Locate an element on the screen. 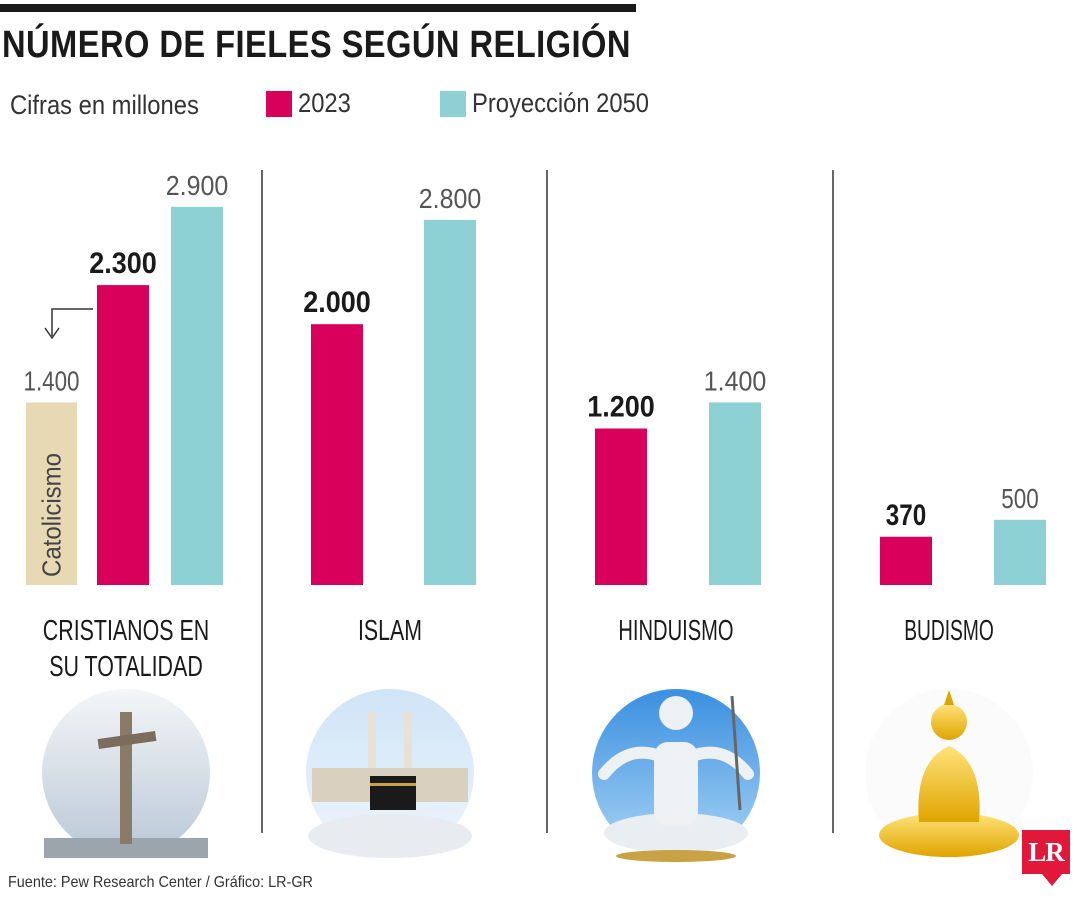 The image size is (1080, 900). catolicismo-arrow-head is located at coordinates (52, 333).